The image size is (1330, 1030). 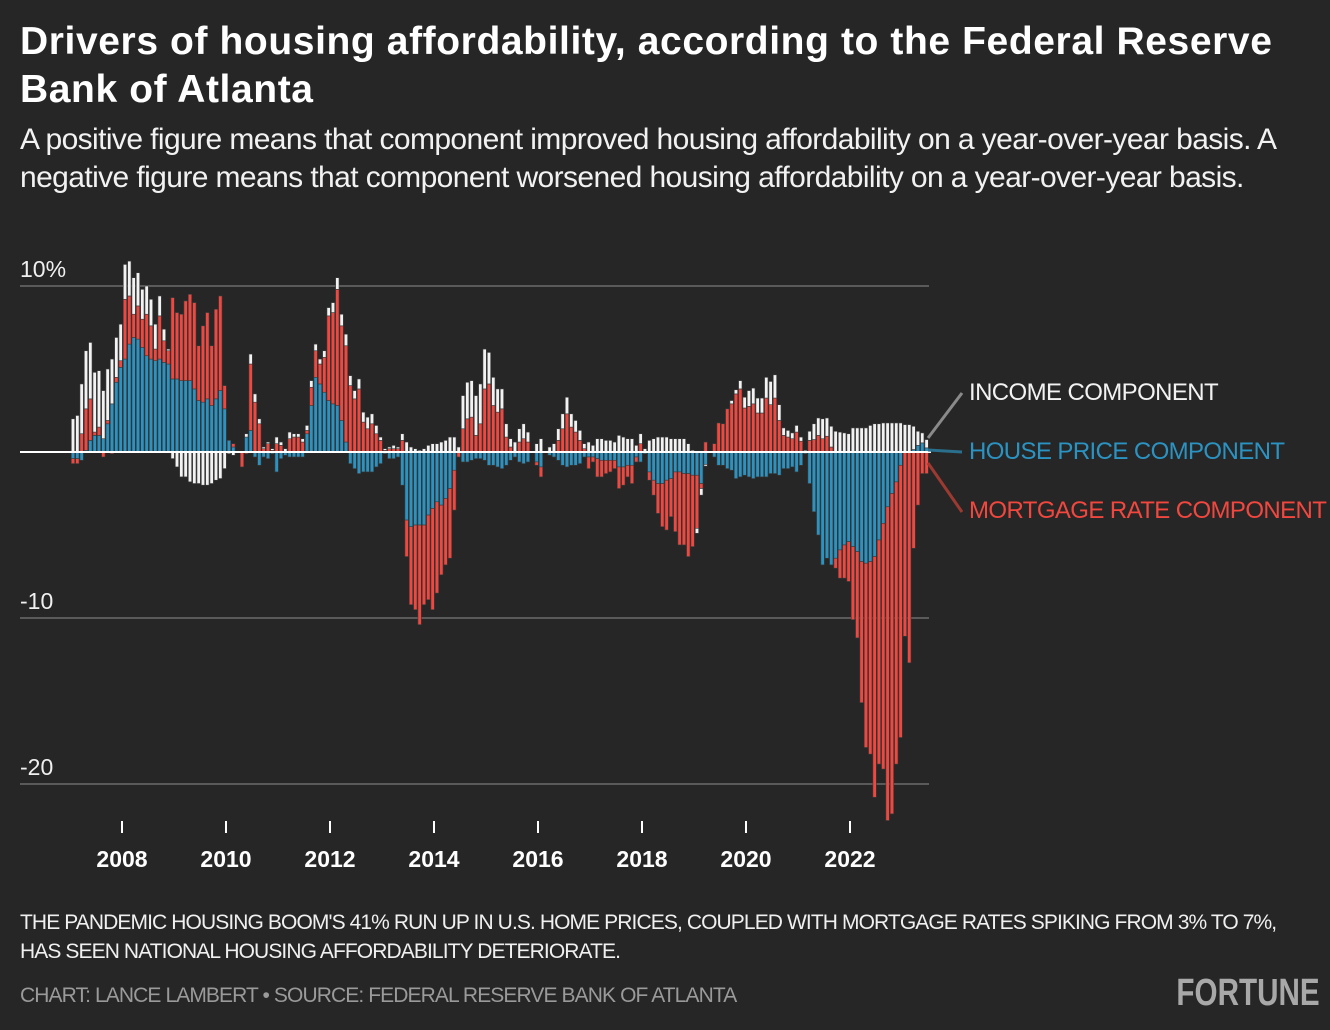 What do you see at coordinates (1148, 510) in the screenshot?
I see `legend-mortgage-rate: MORTGAGE RATE COMPONENT` at bounding box center [1148, 510].